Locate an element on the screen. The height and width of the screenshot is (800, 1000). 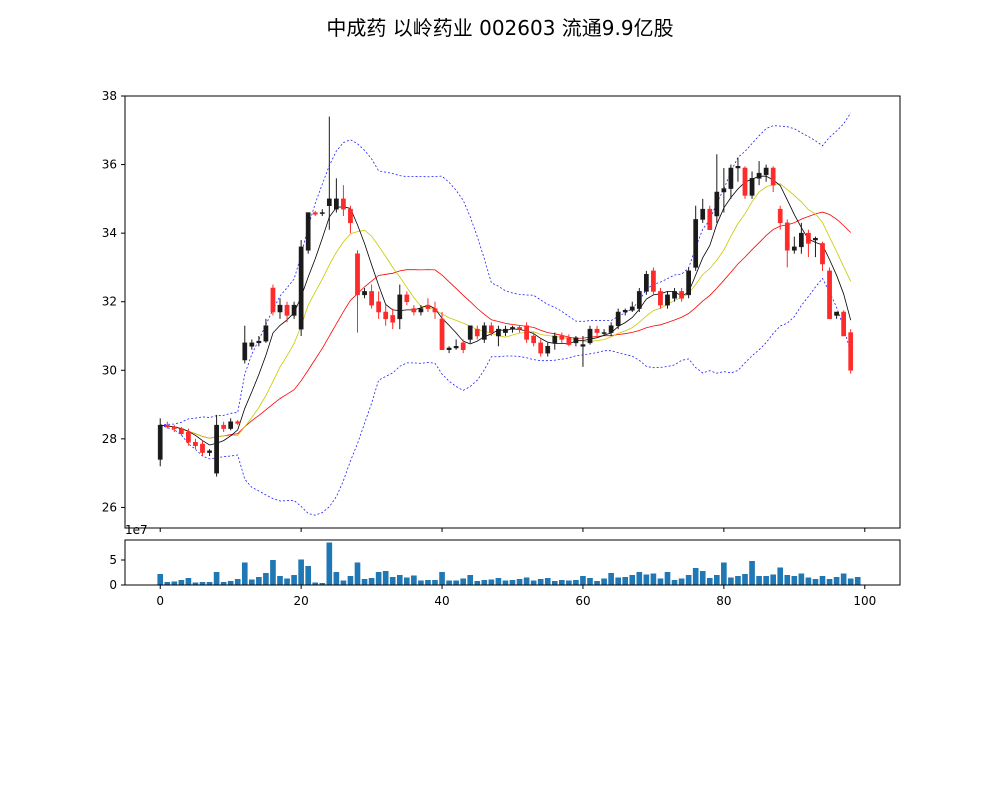
volume-x-ticks: 0 20 40 60 80 100 is located at coordinates (516, 596).